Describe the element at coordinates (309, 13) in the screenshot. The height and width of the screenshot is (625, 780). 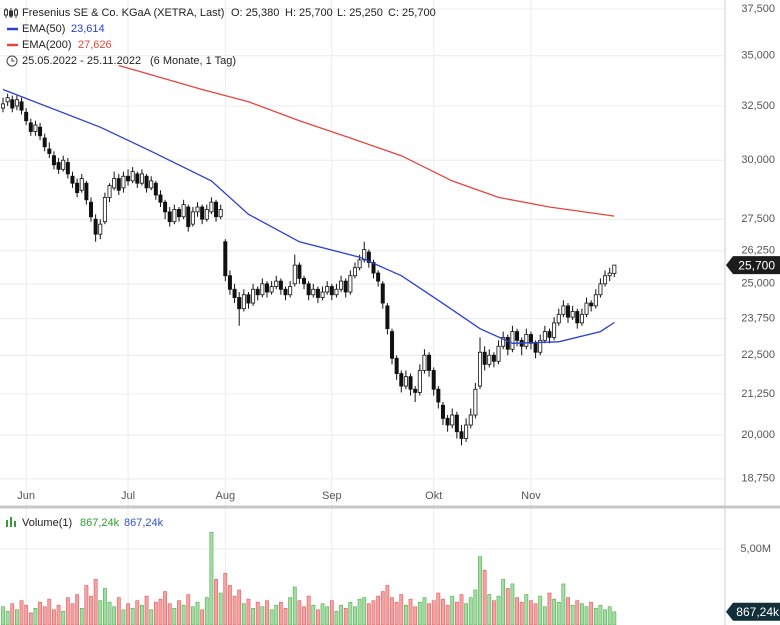
I see `header-value: H: 25,700` at that location.